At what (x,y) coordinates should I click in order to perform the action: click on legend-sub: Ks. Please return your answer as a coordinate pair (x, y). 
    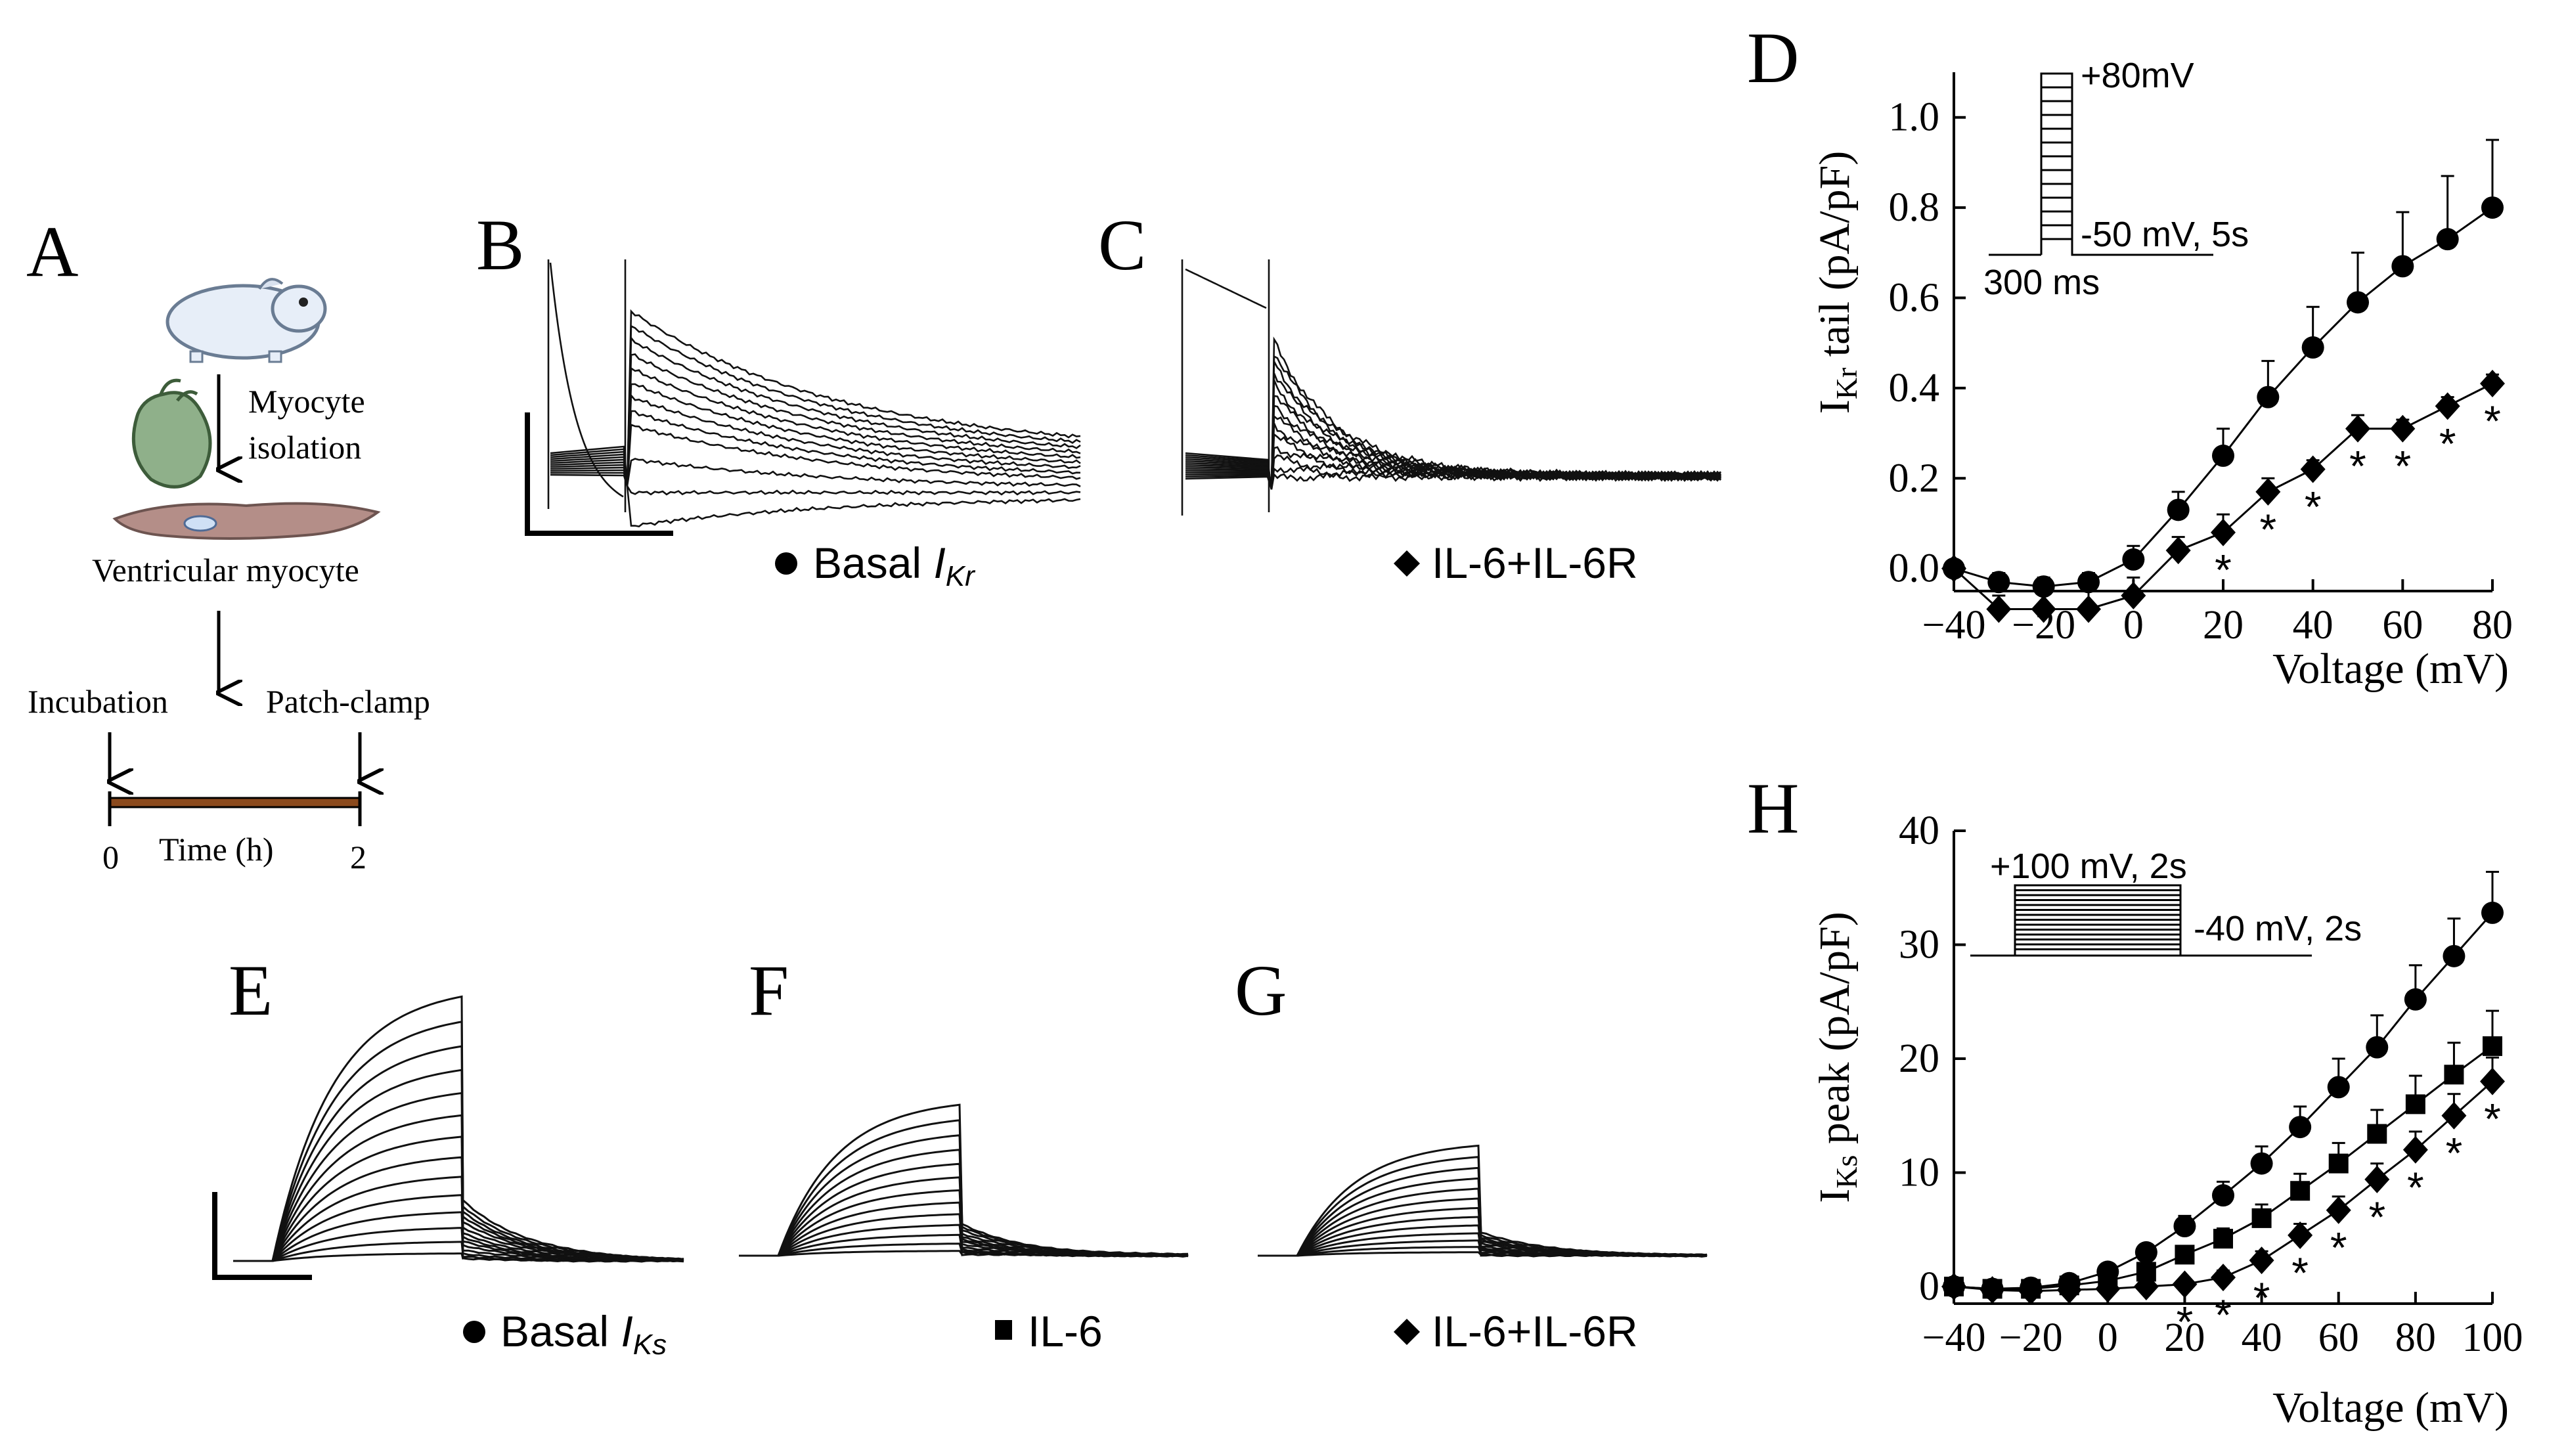
    Looking at the image, I should click on (650, 1345).